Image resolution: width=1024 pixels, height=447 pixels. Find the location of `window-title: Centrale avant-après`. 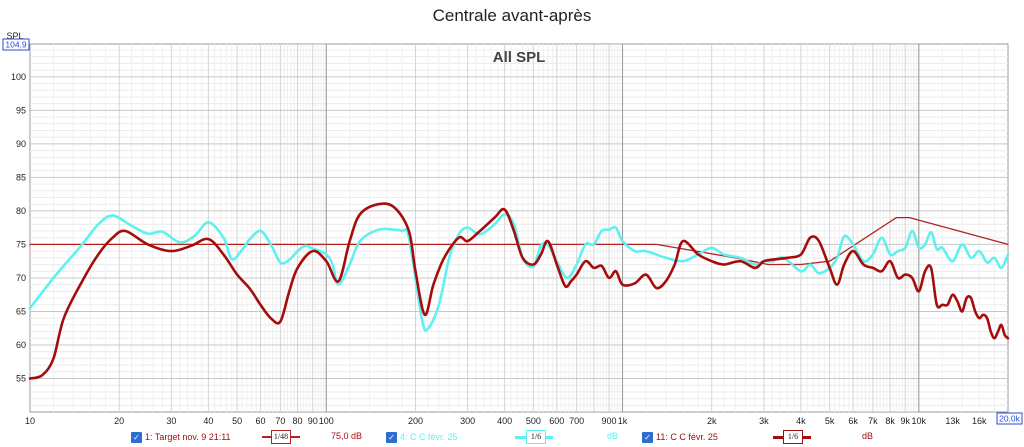

window-title: Centrale avant-après is located at coordinates (512, 15).